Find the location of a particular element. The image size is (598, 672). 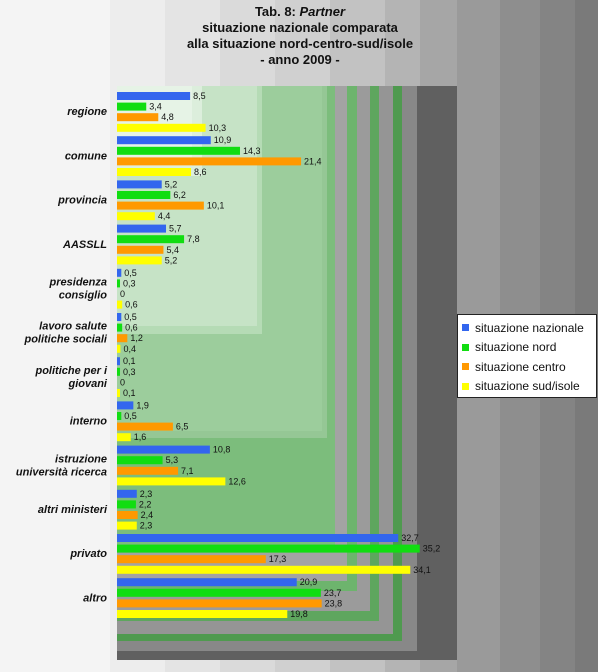

data-label: 19,8 is located at coordinates (299, 614).